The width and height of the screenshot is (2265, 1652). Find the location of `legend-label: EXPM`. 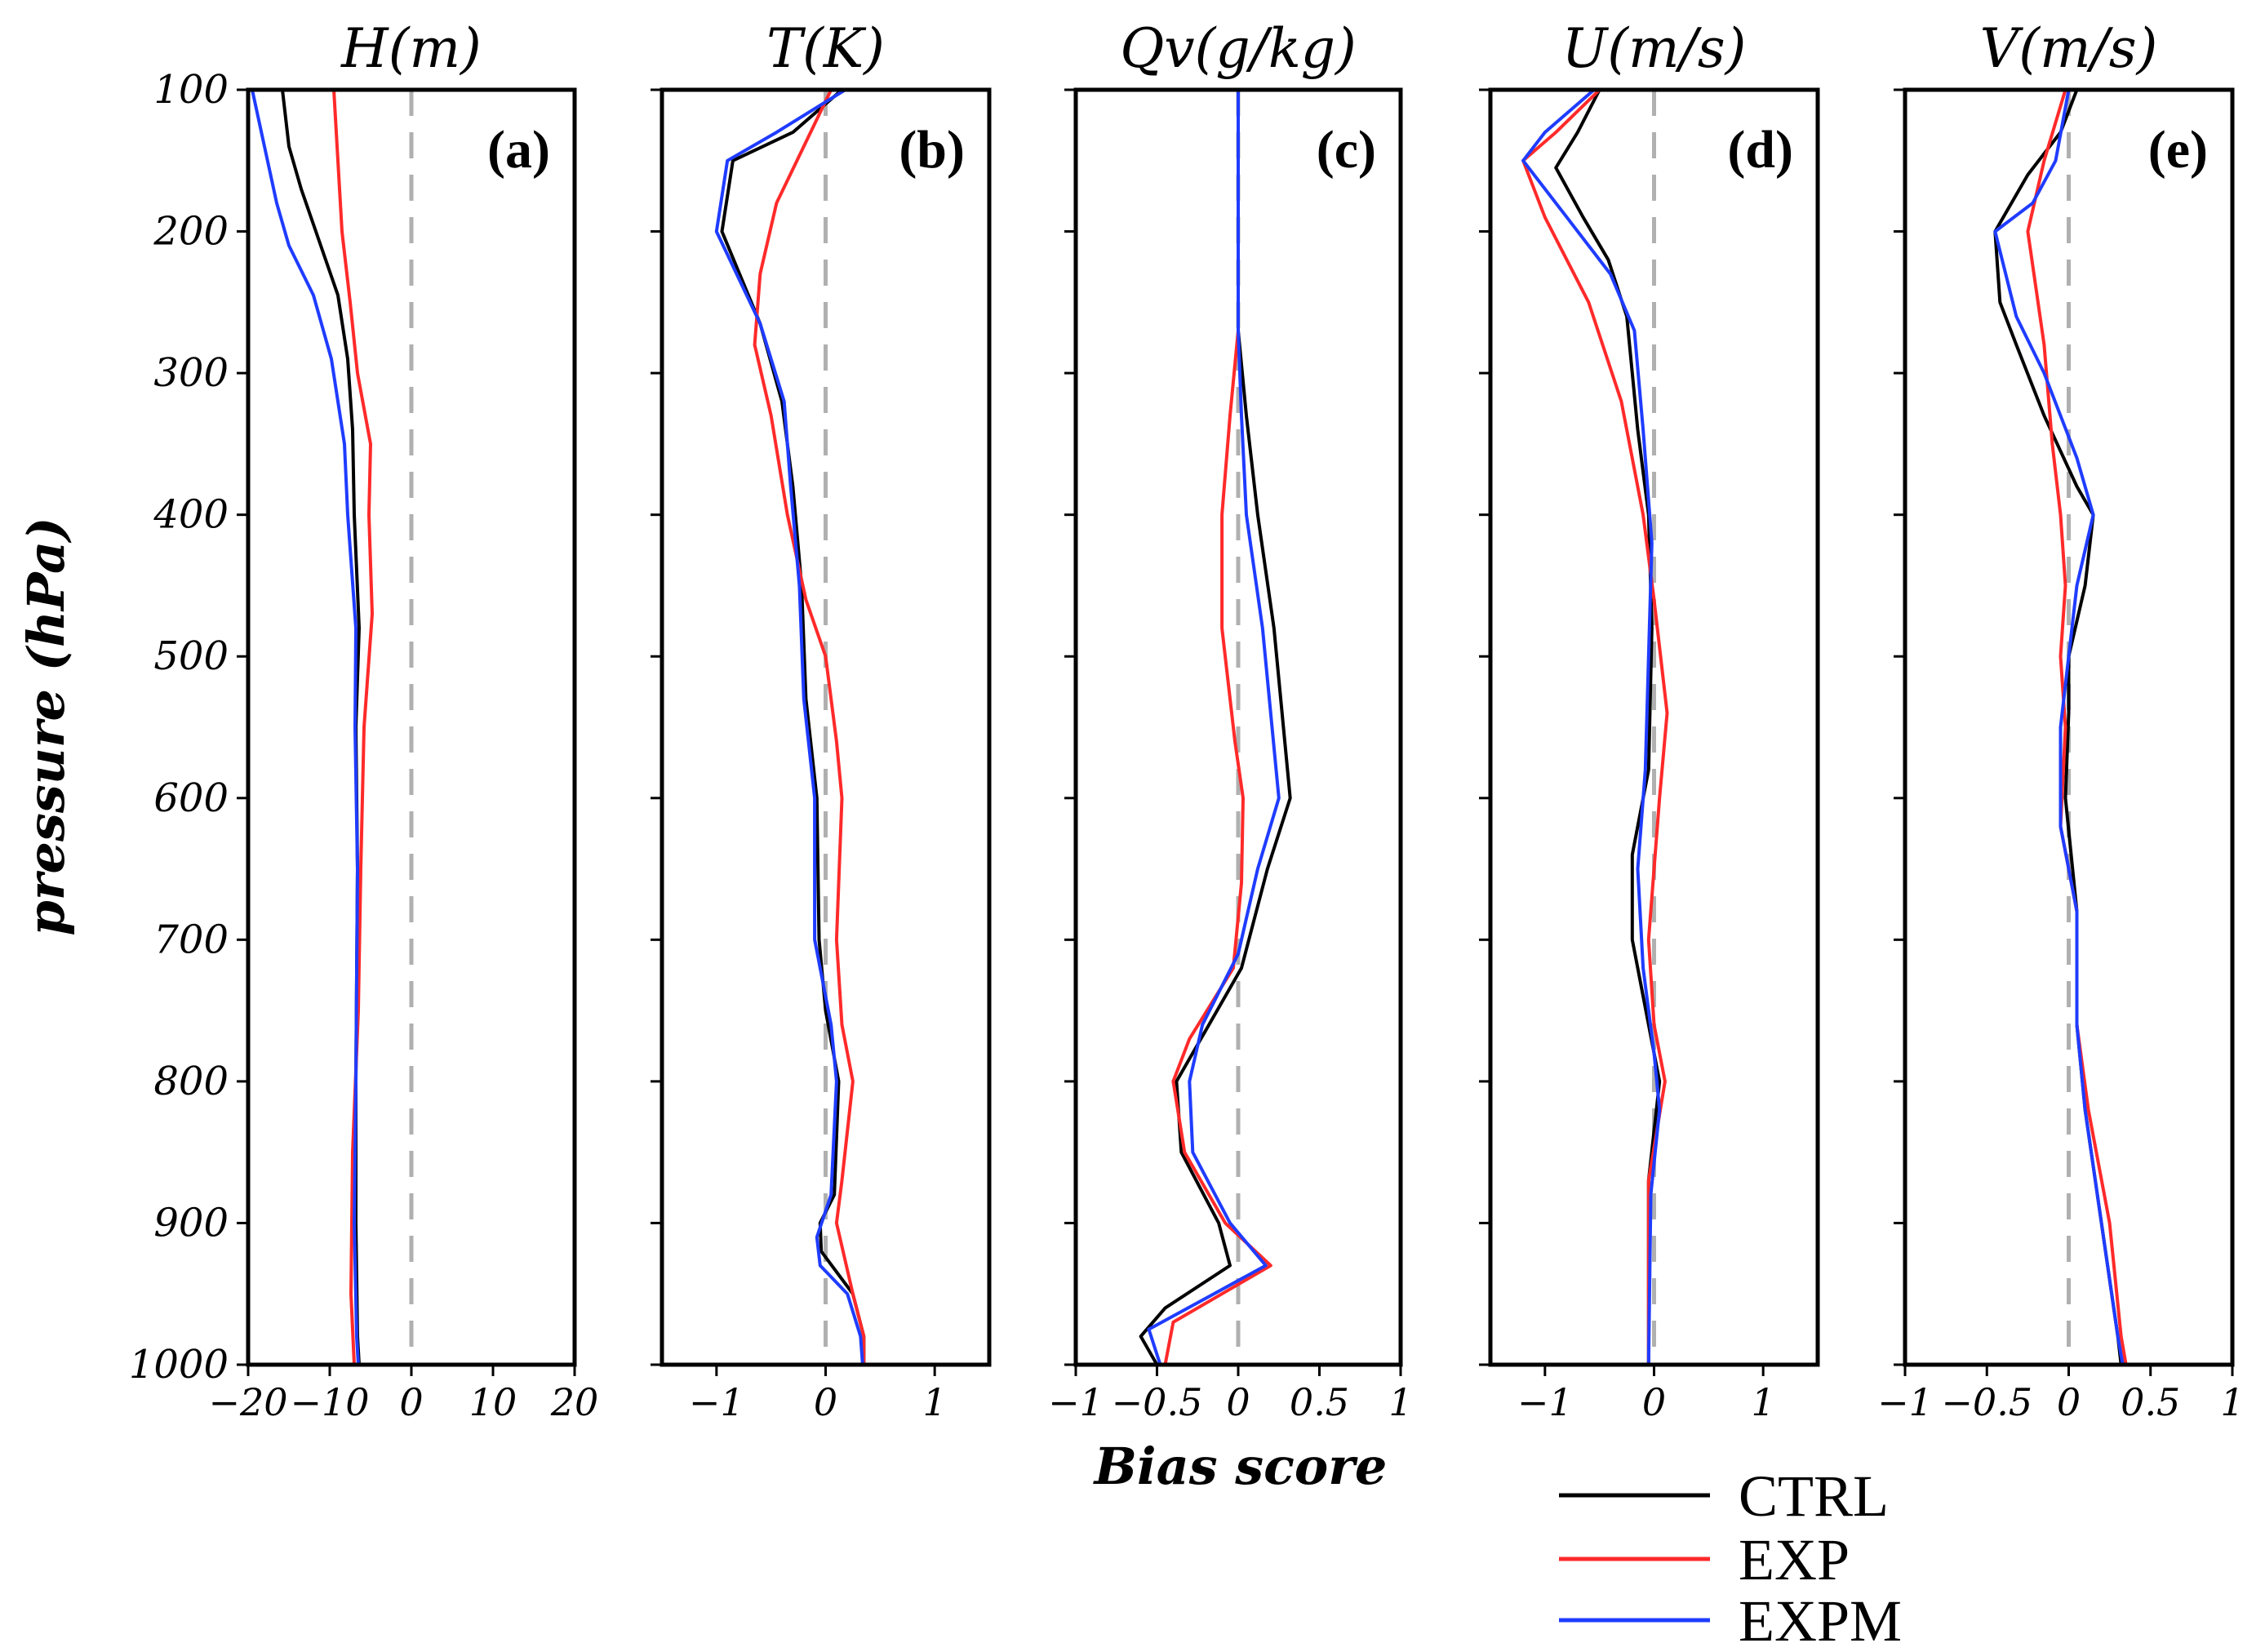

legend-label: EXPM is located at coordinates (1820, 1620).